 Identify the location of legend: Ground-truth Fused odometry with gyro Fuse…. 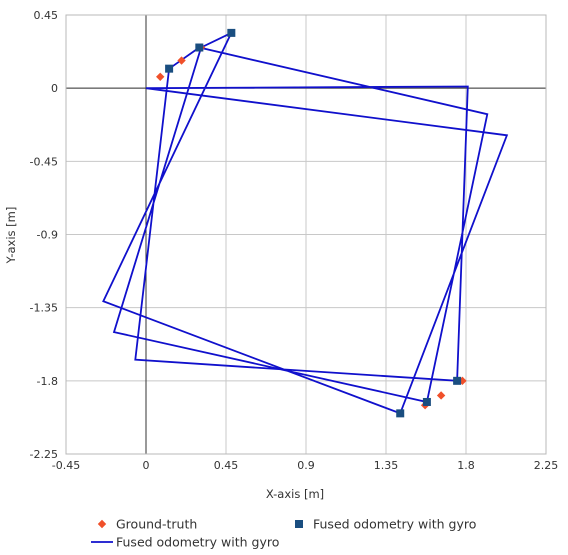
(283, 533).